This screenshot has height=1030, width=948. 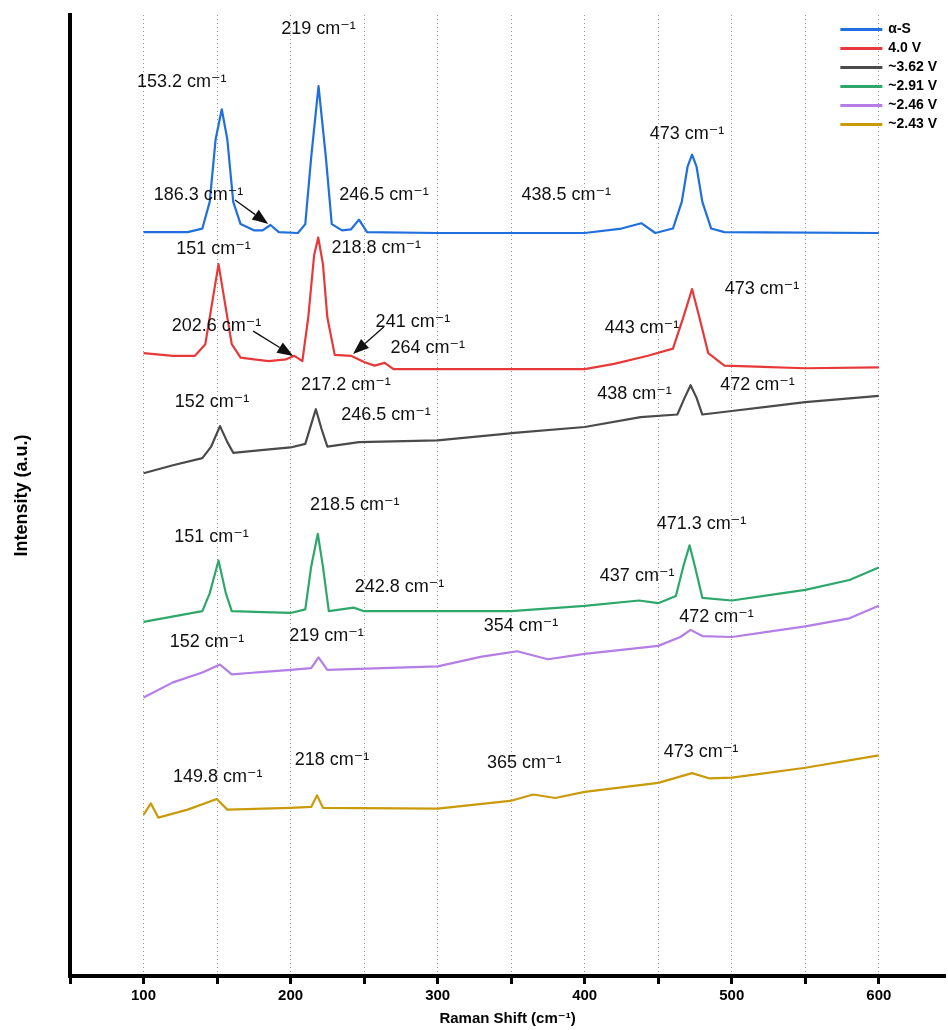 I want to click on annotation: 264 cm⁻¹, so click(x=427, y=346).